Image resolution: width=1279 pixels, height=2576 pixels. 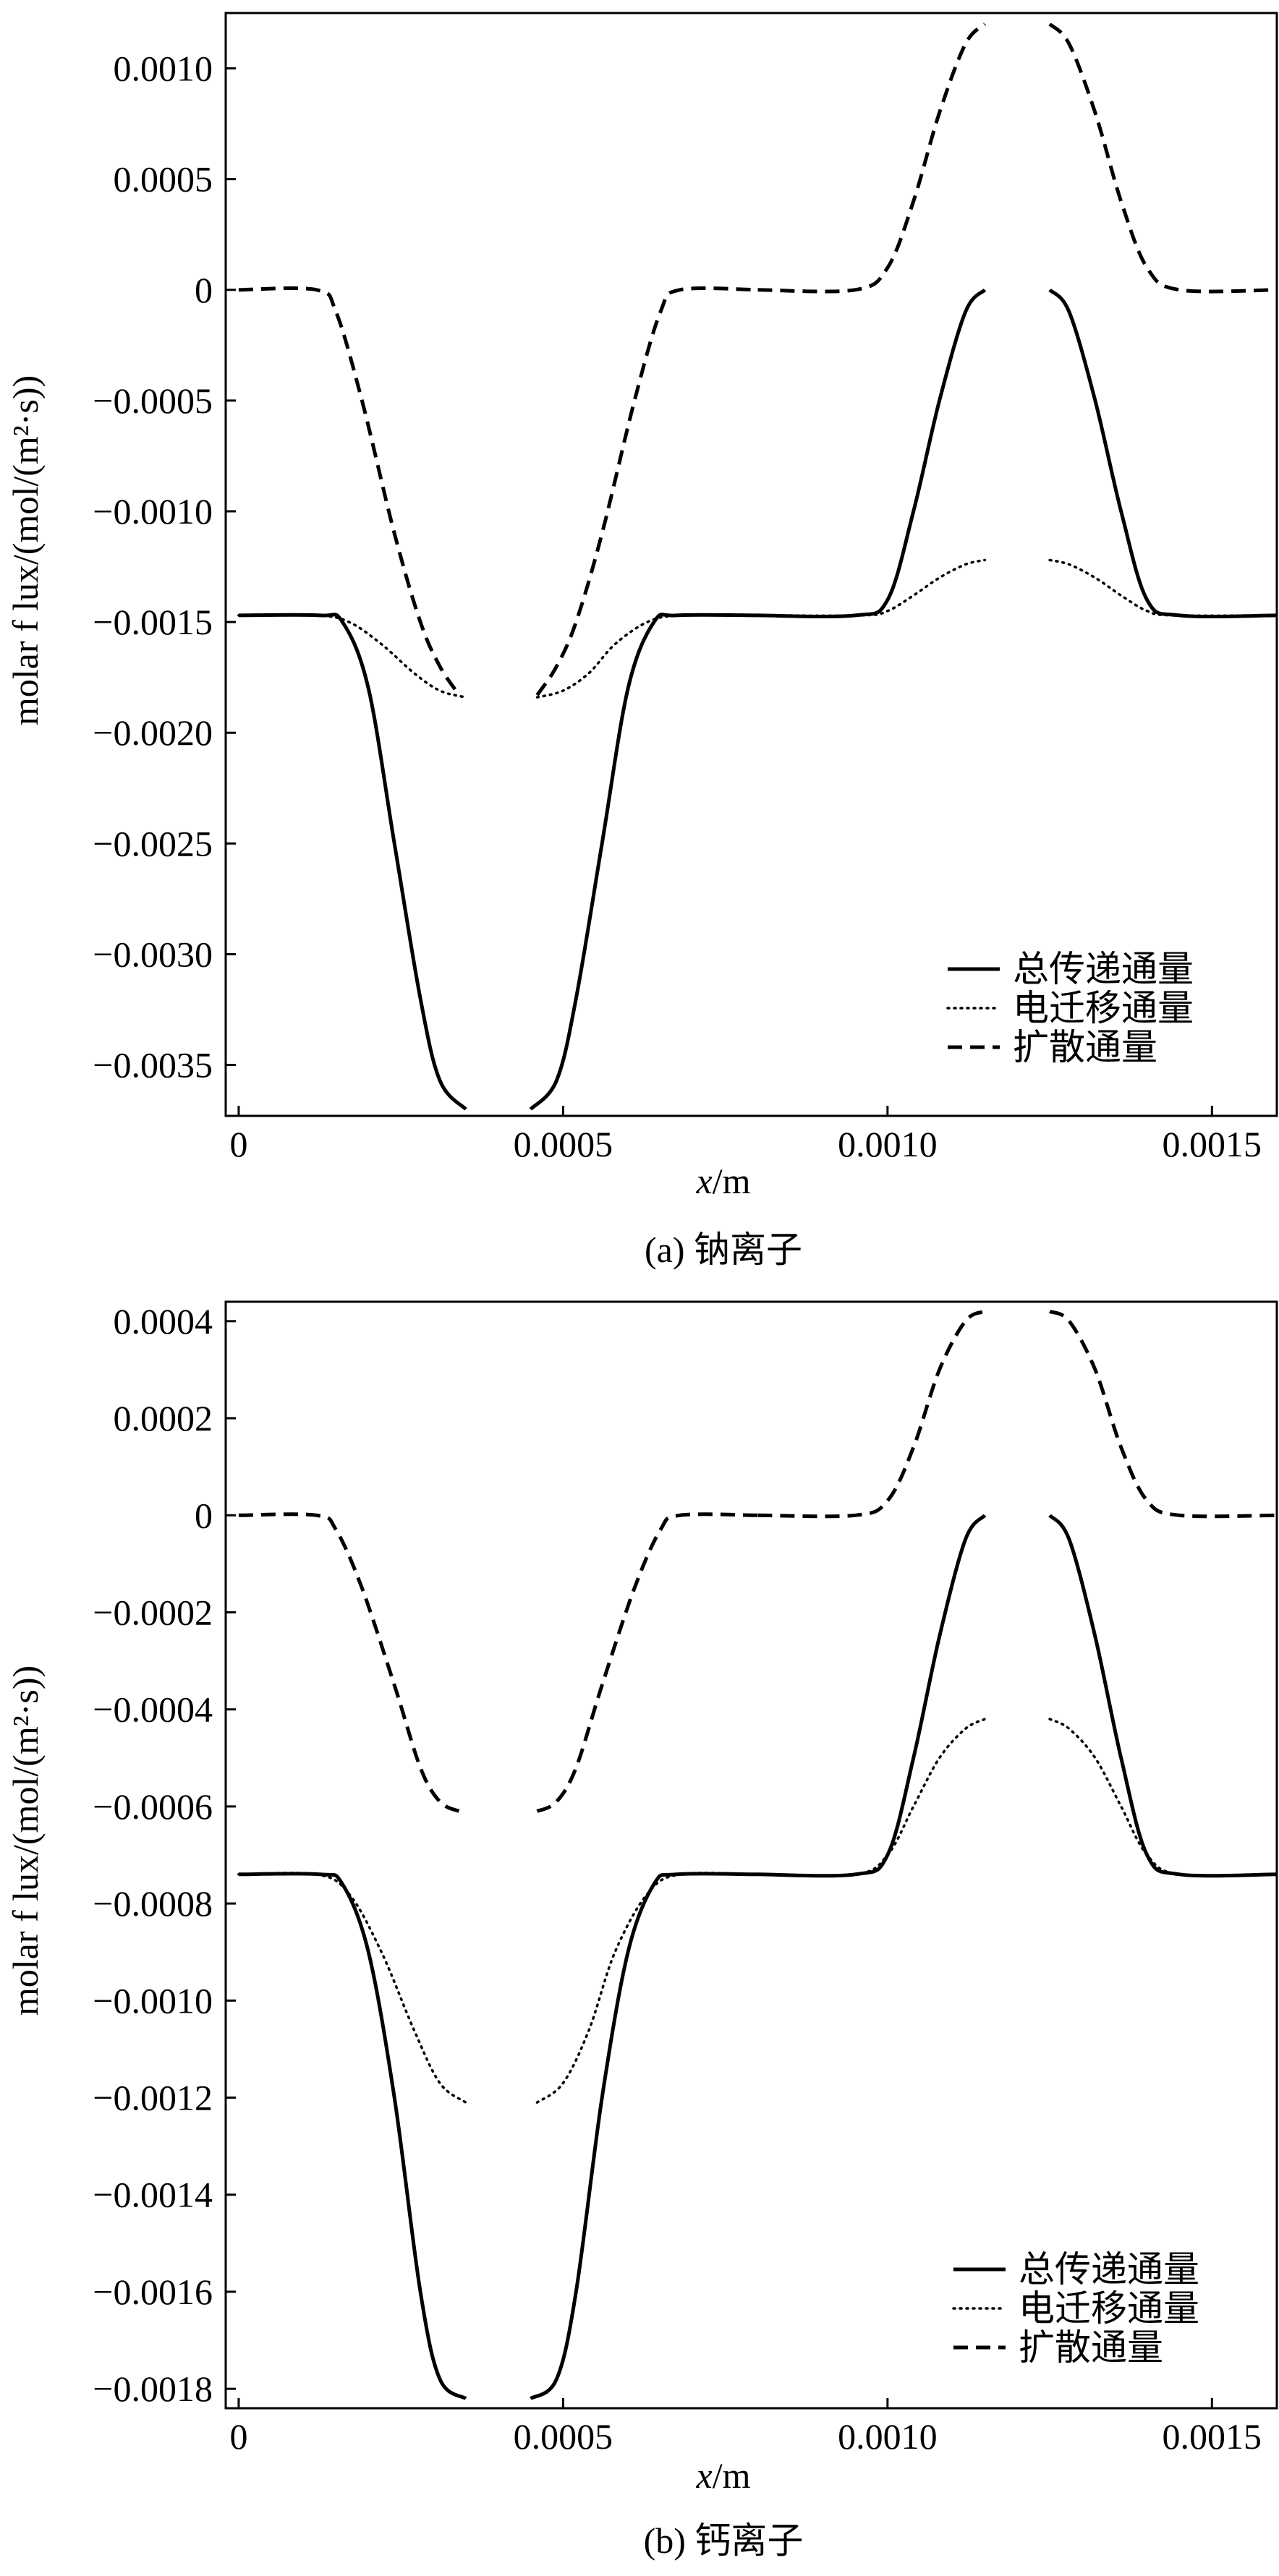 I want to click on y-tick-label: −0.0035, so click(x=153, y=1065).